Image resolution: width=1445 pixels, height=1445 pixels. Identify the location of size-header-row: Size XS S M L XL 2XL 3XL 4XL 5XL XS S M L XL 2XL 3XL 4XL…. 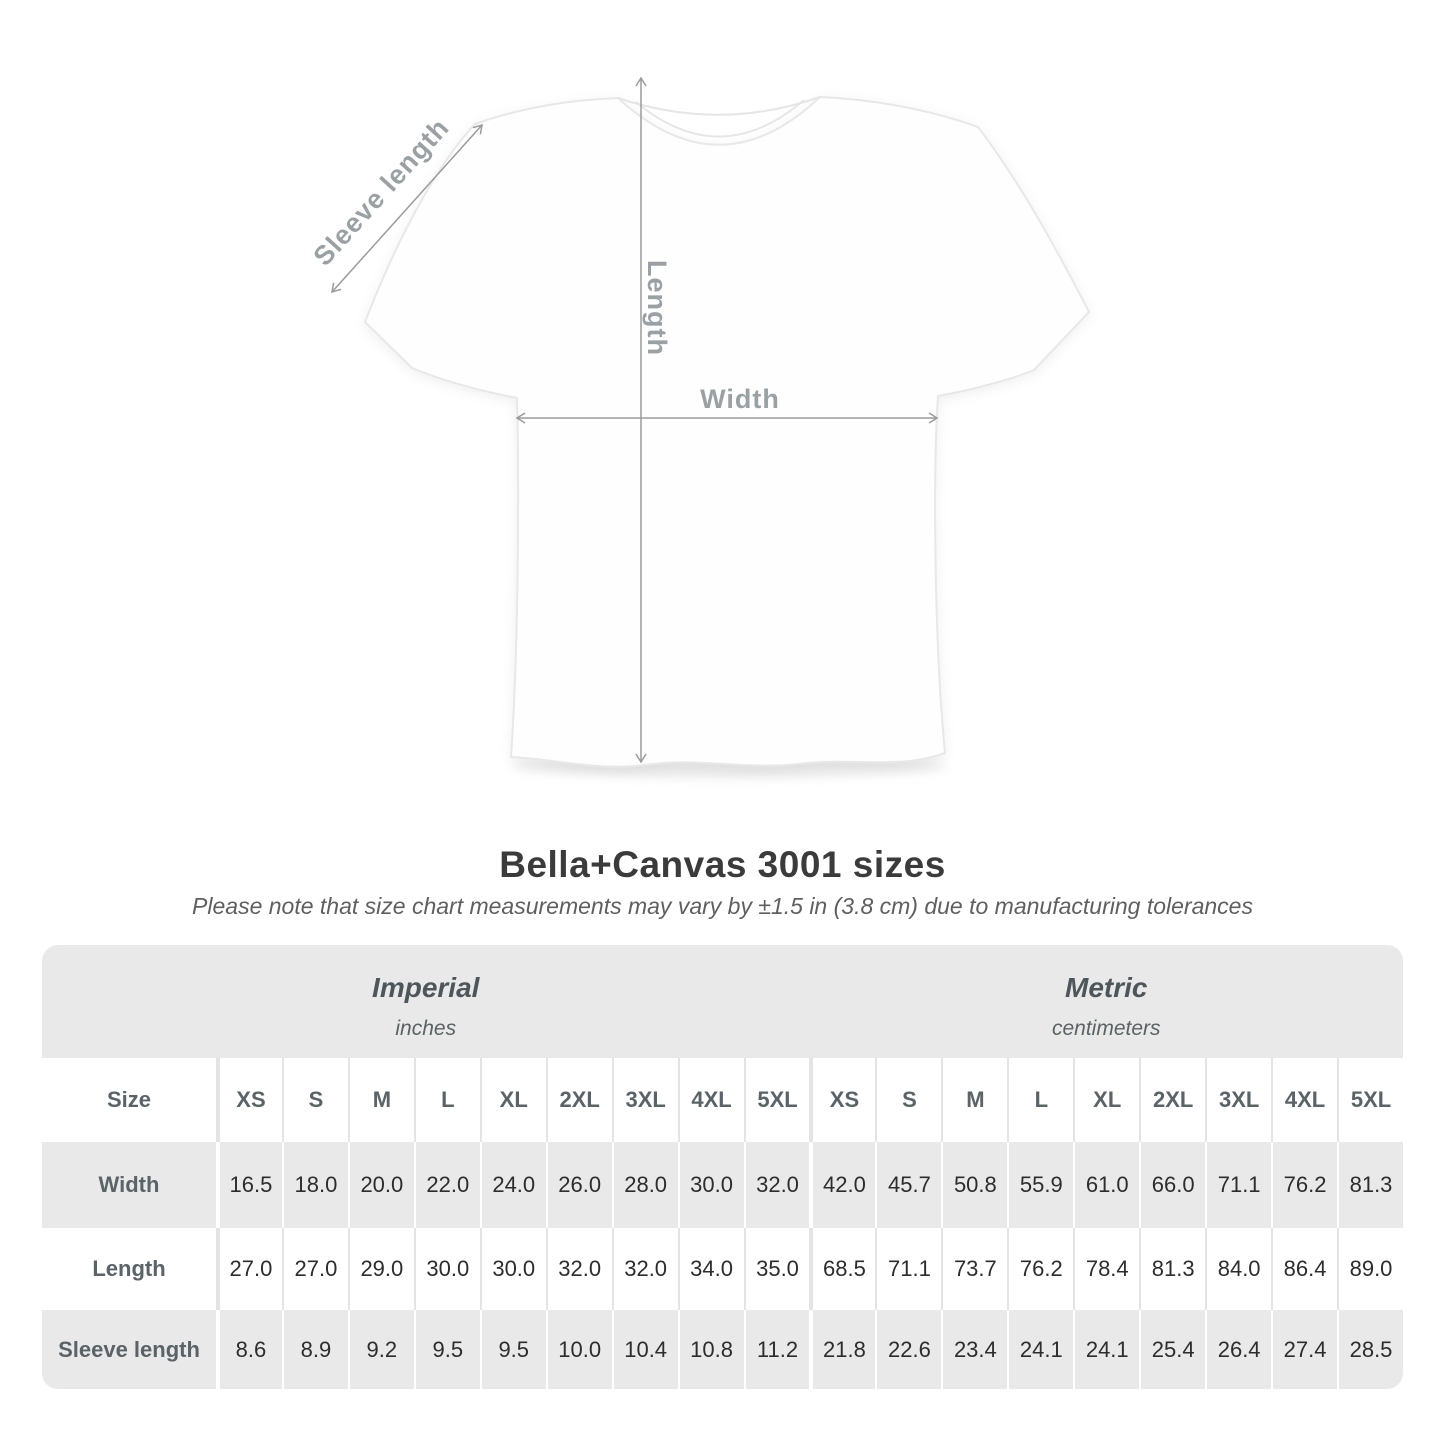
(722, 1100).